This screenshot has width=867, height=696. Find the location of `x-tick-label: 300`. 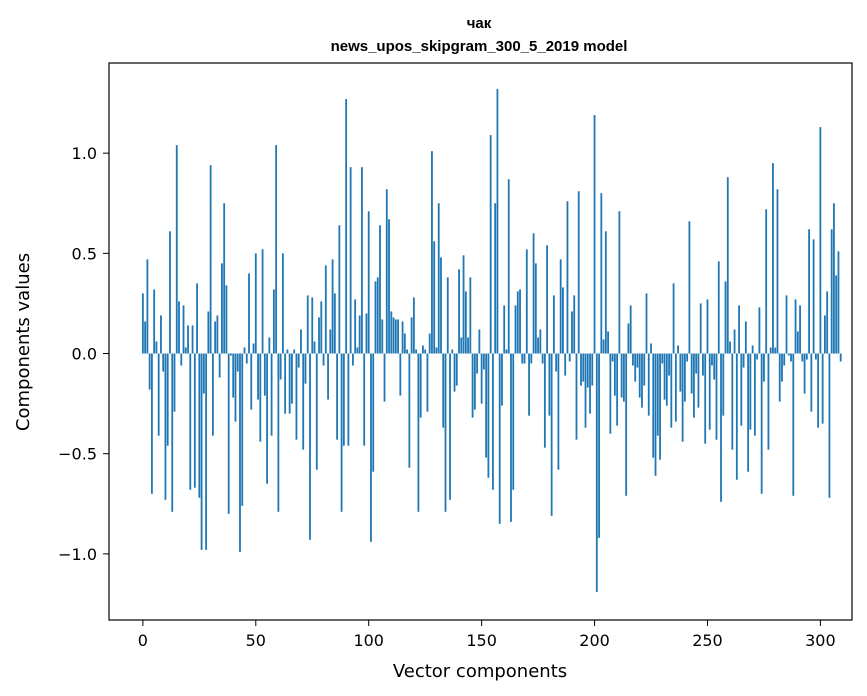

x-tick-label: 300 is located at coordinates (820, 640).